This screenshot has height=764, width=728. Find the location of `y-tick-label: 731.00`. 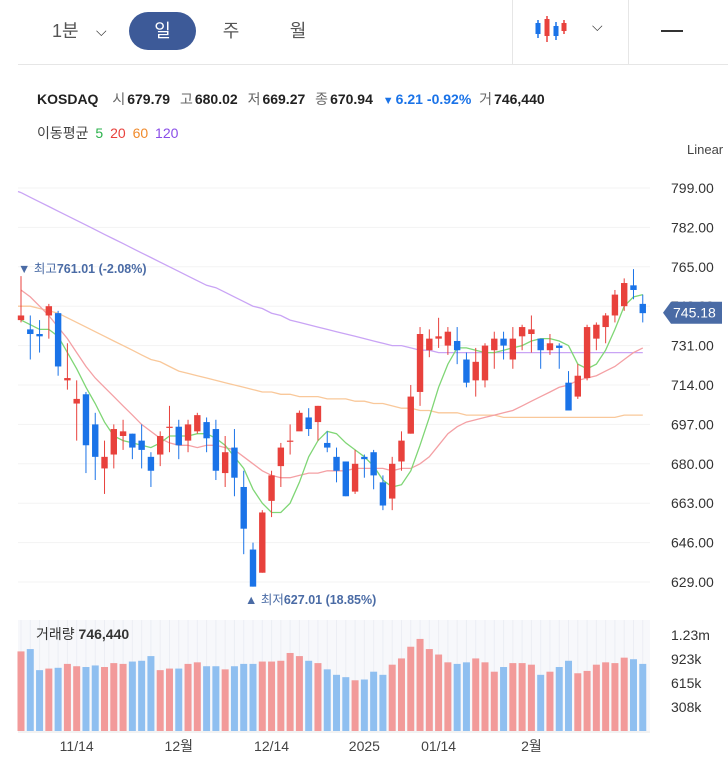

y-tick-label: 731.00 is located at coordinates (692, 346).